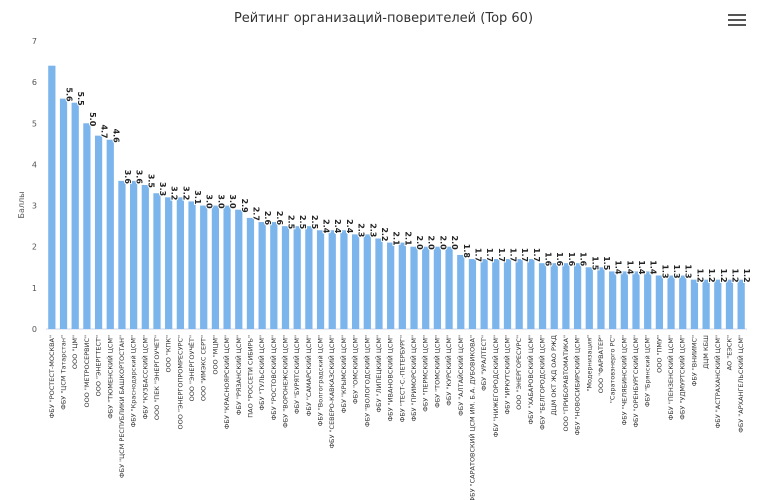 The image size is (767, 500). What do you see at coordinates (34, 185) in the screenshot?
I see `y-axis-ticks: 0 1 2 3 4 5 6 7` at bounding box center [34, 185].